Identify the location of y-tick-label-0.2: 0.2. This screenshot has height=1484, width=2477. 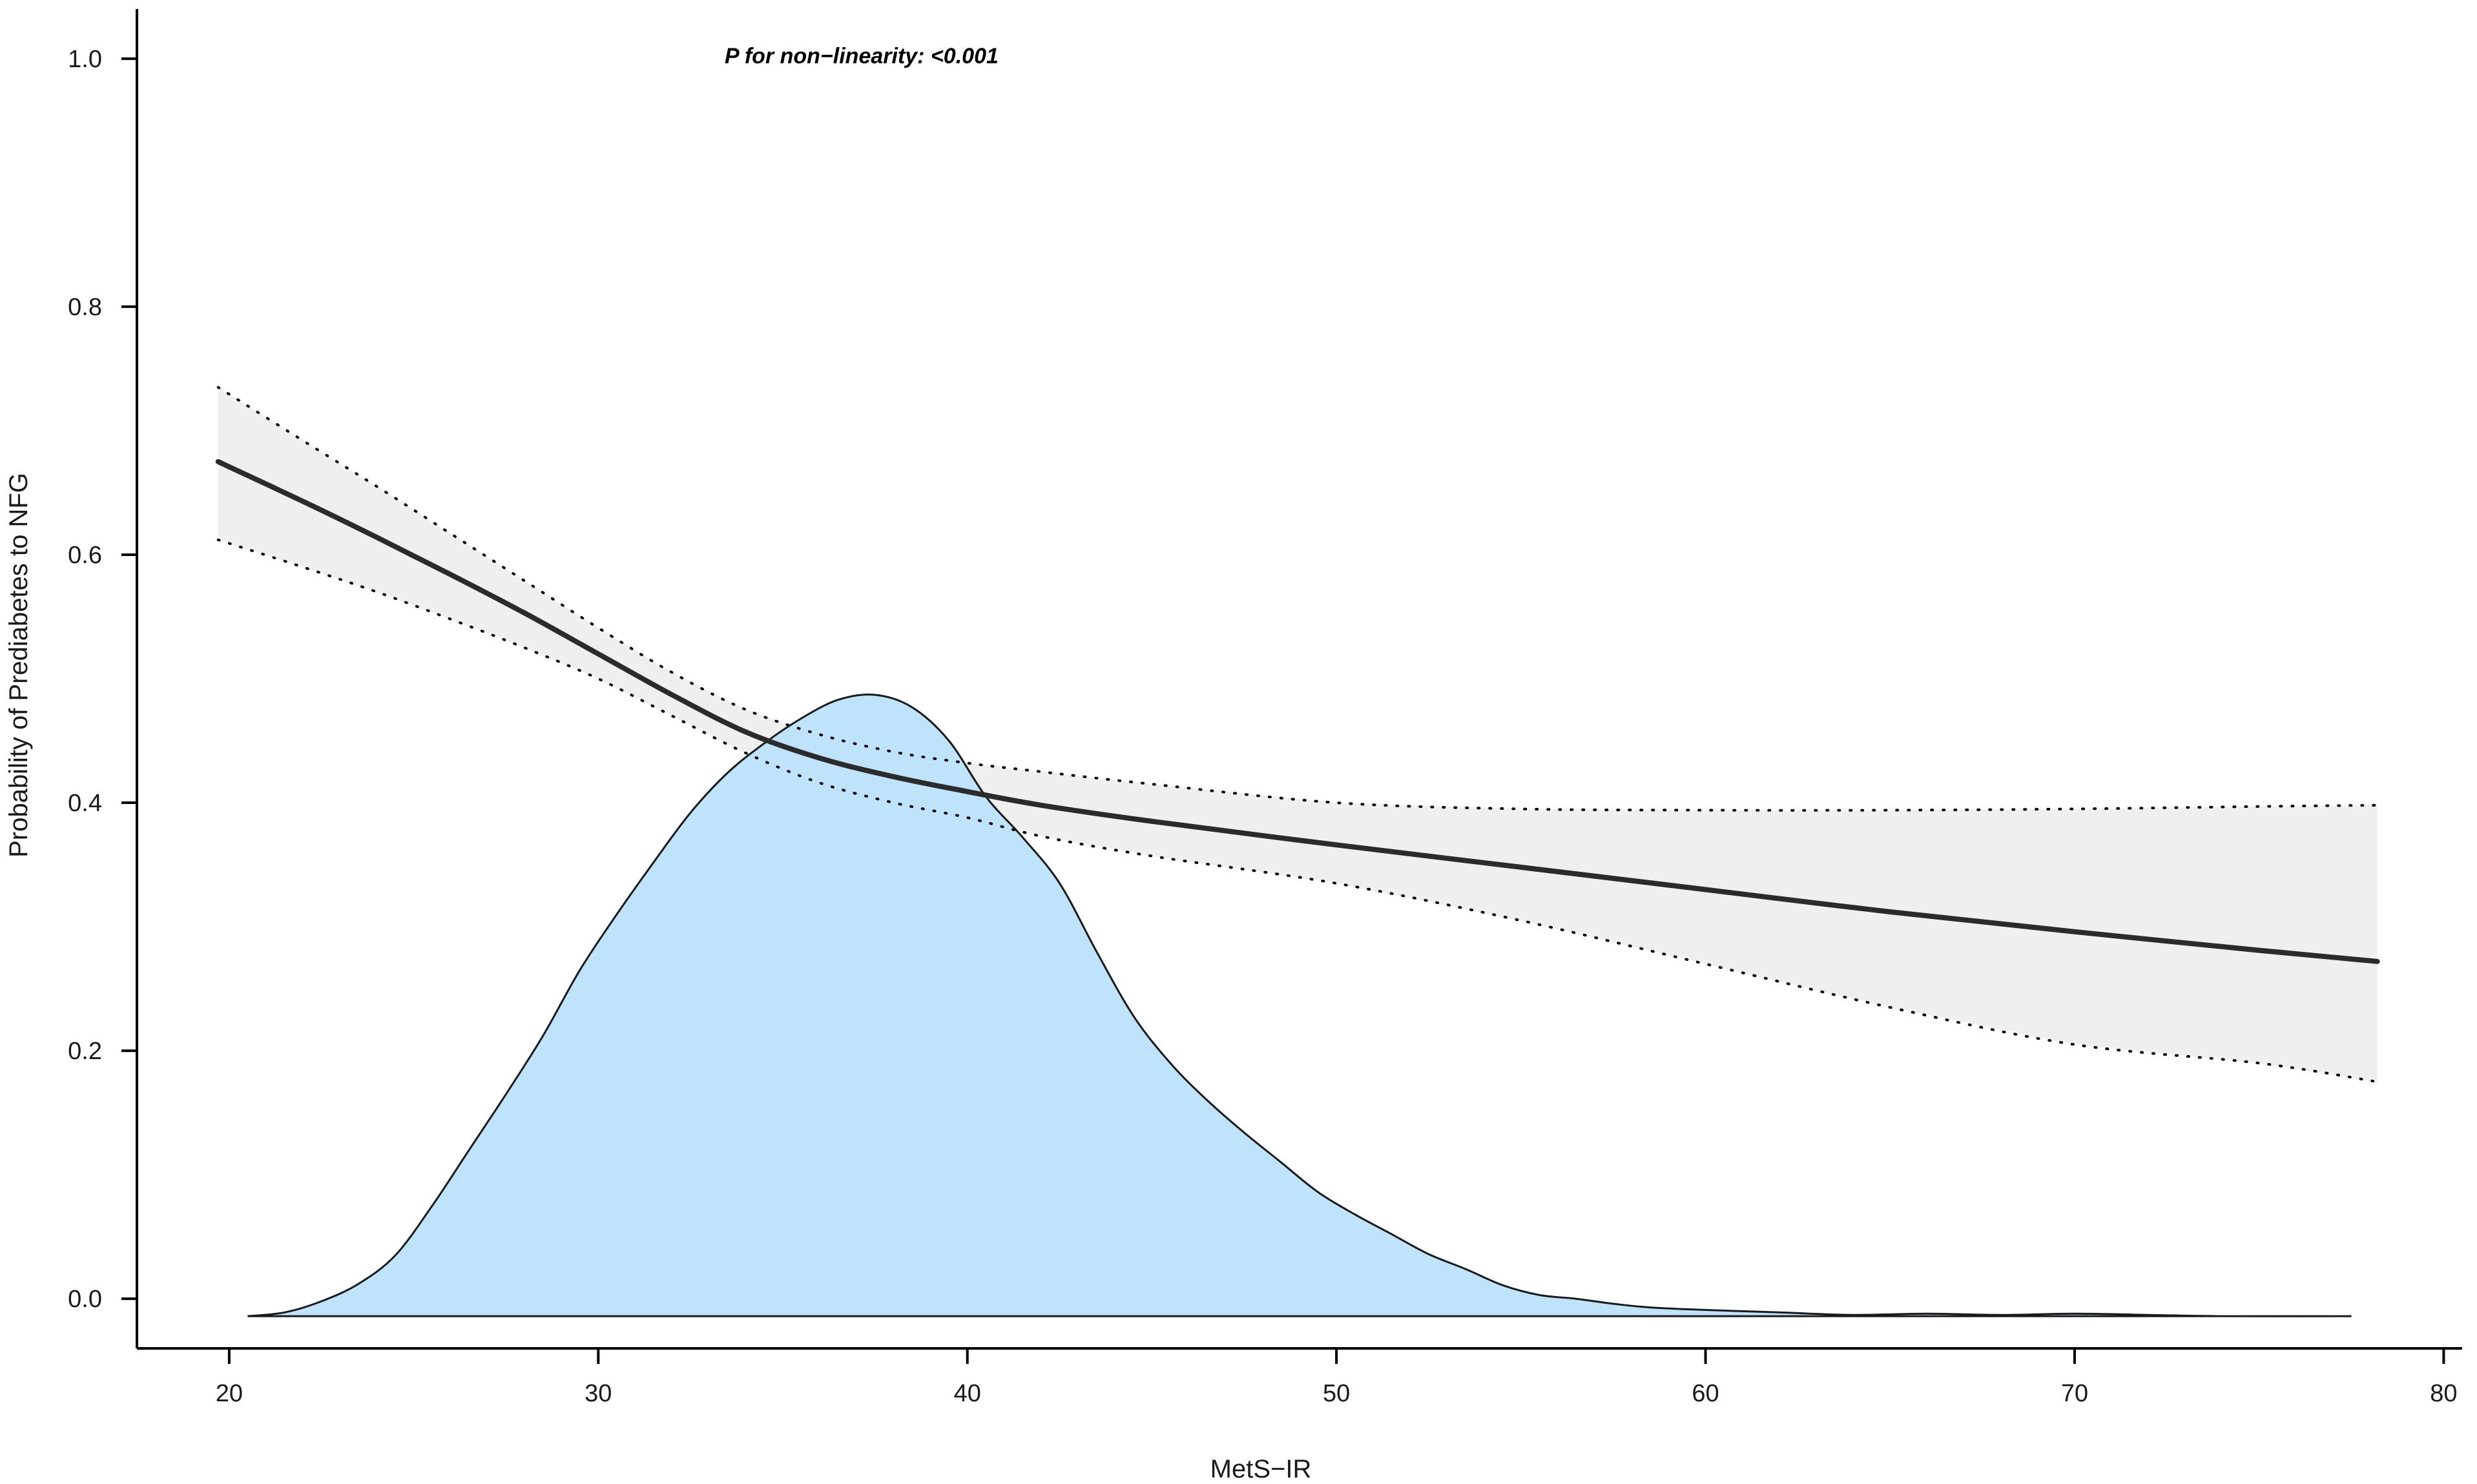
(85, 1051).